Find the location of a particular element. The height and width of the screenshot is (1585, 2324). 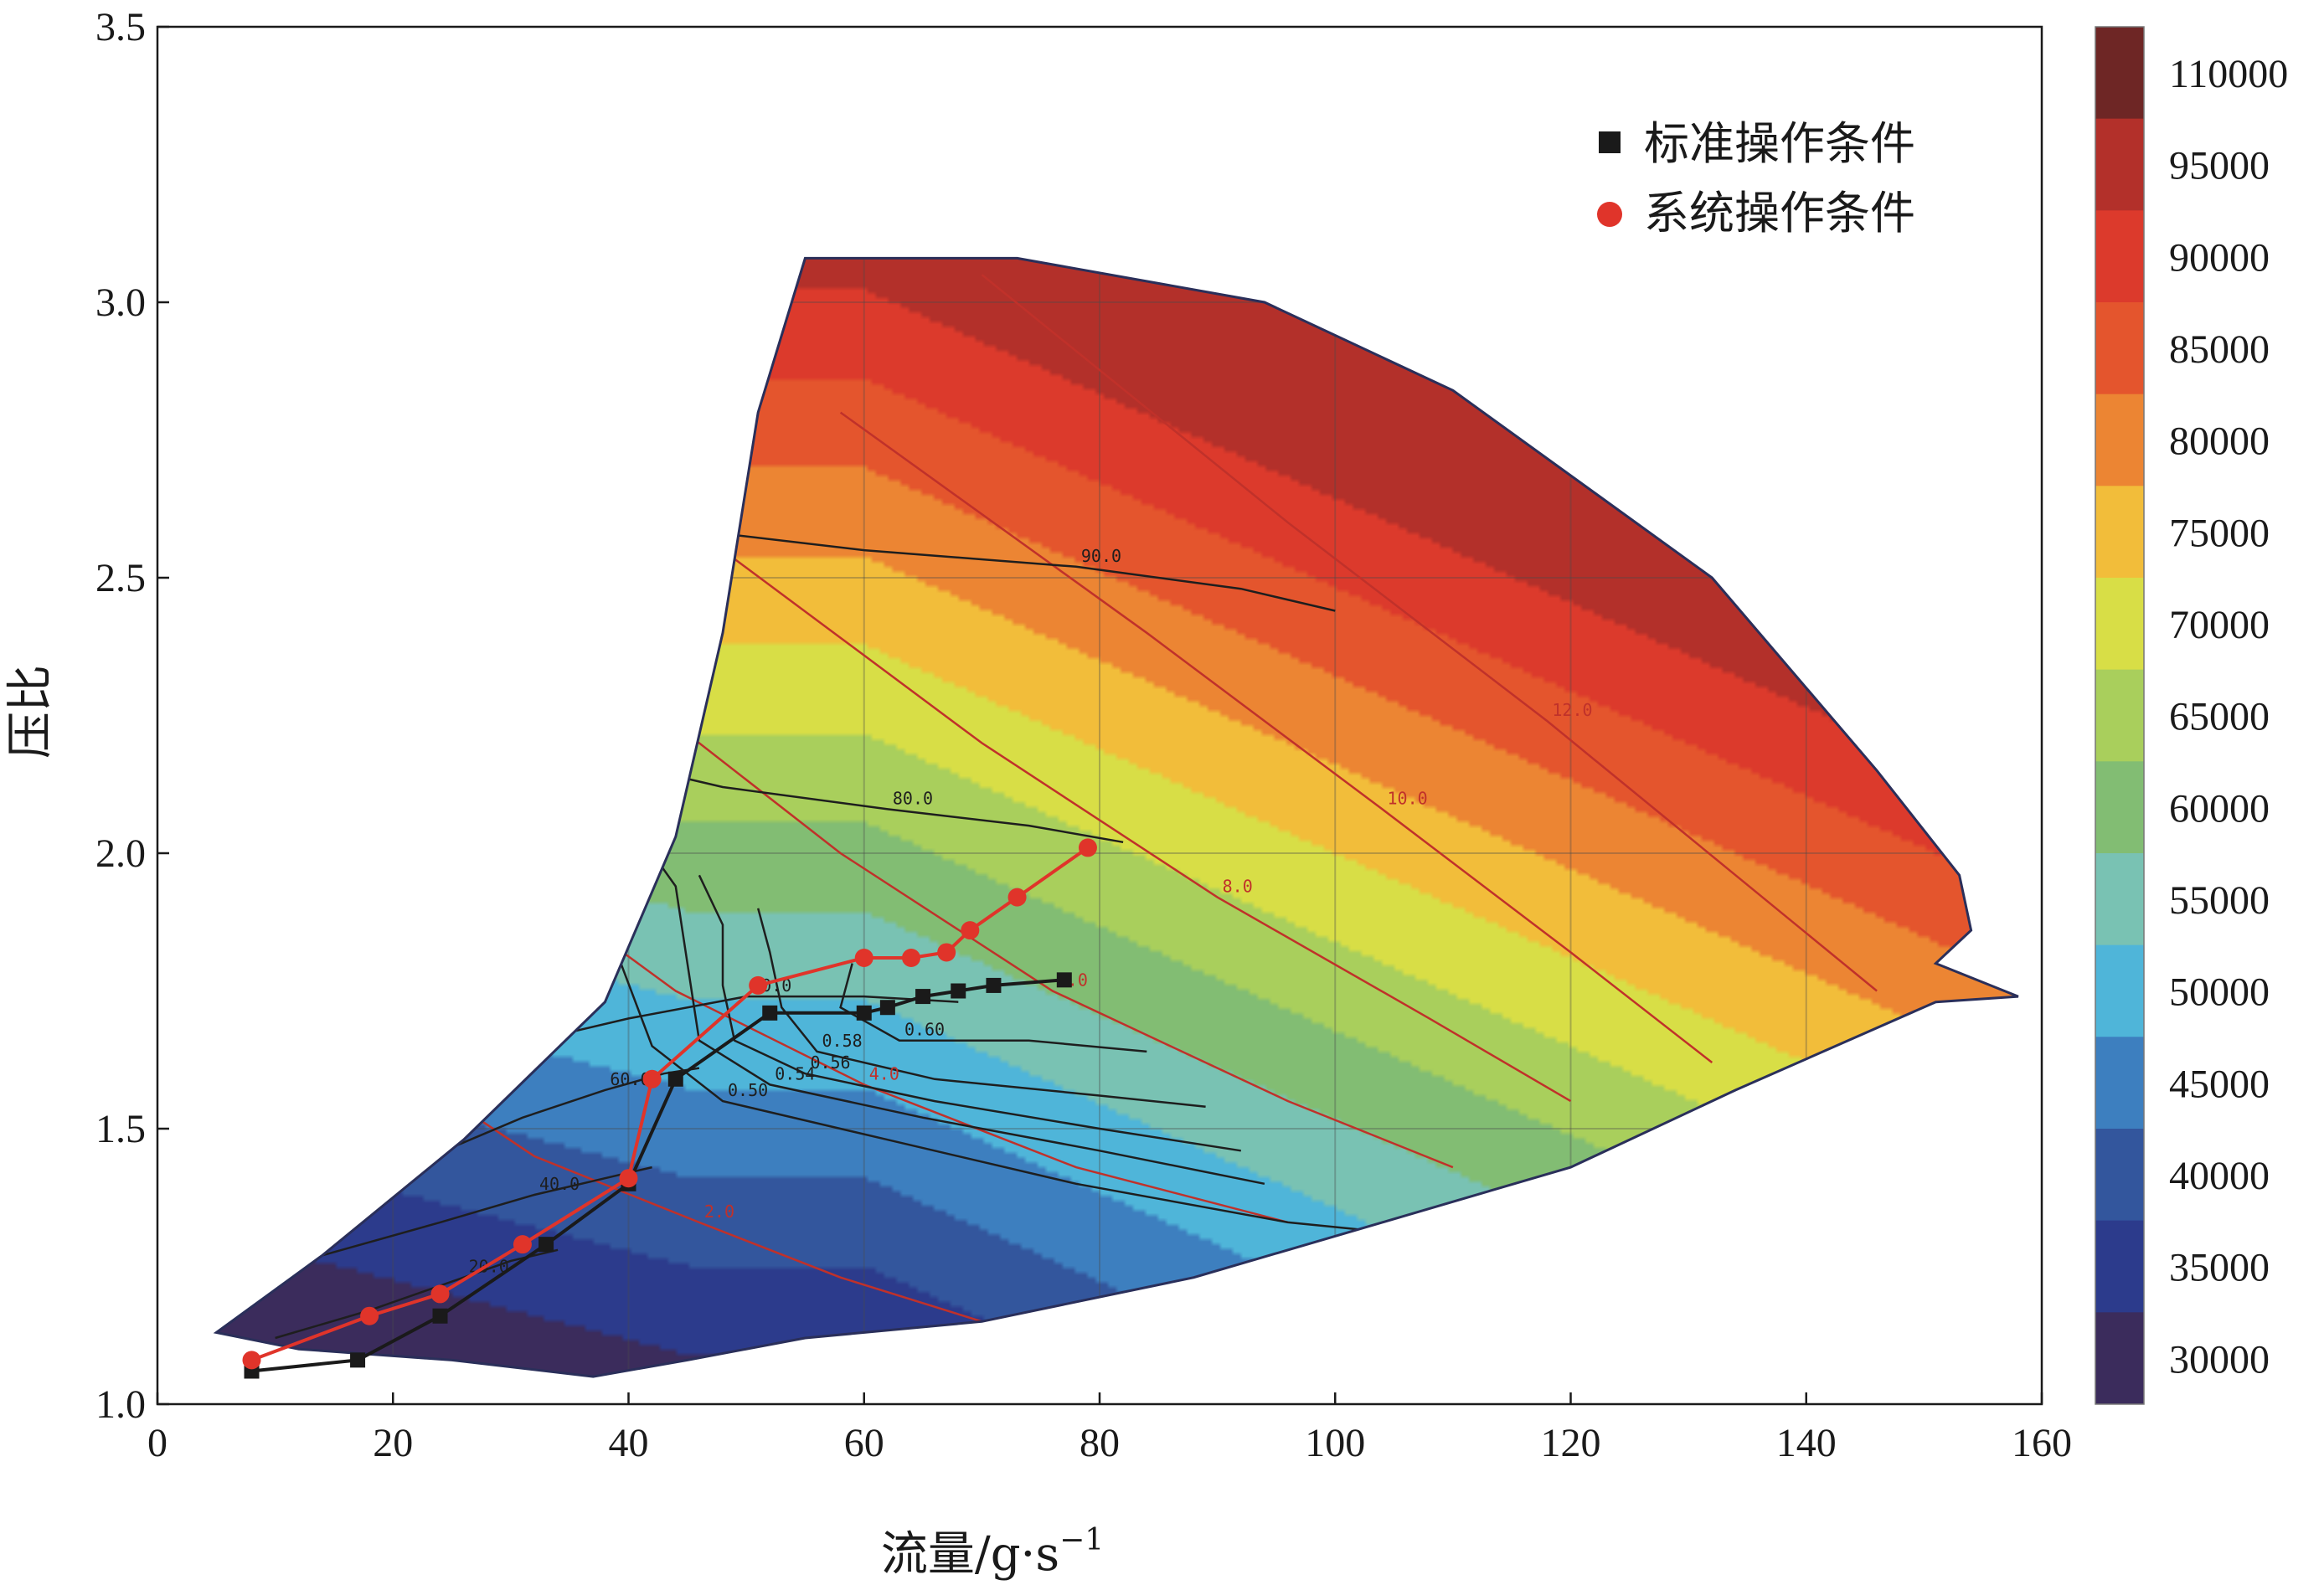

legend-marker-system is located at coordinates (1609, 215).